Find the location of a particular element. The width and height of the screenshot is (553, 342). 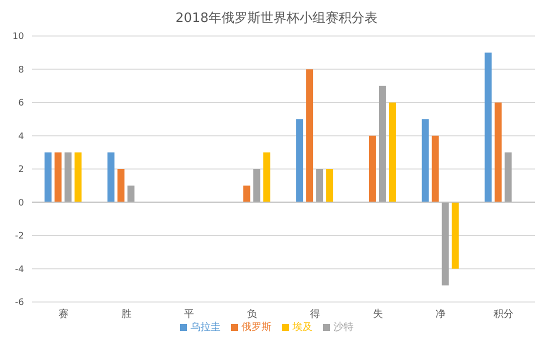

y-tick-label: 4 is located at coordinates (21, 137).